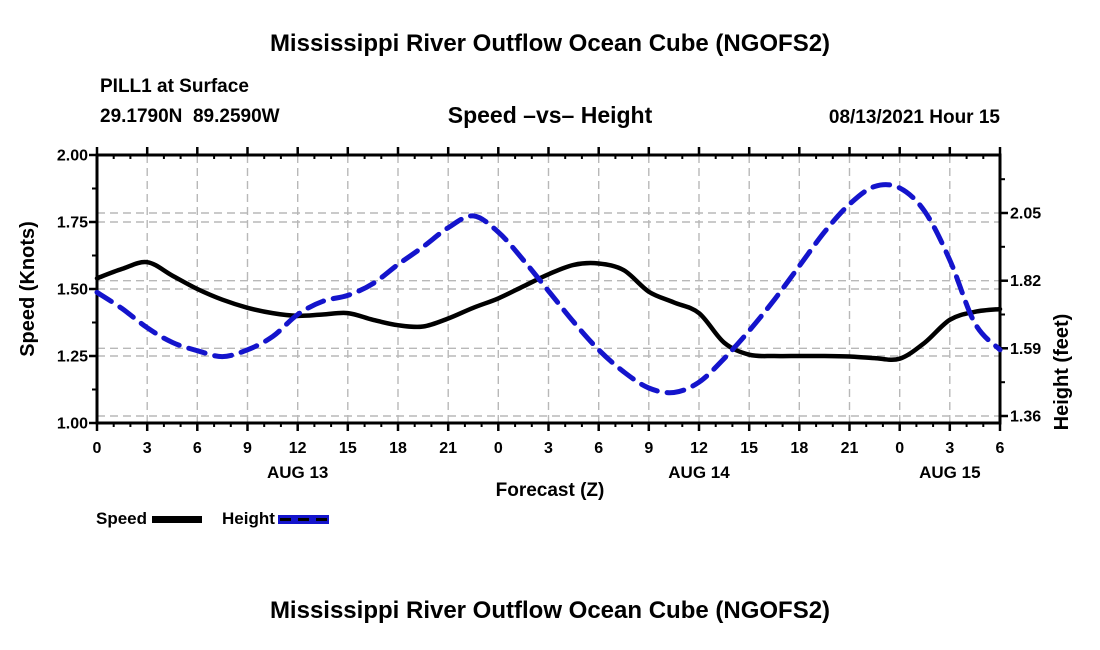  Describe the element at coordinates (174, 86) in the screenshot. I see `station-name: PILL1 at Surface` at that location.